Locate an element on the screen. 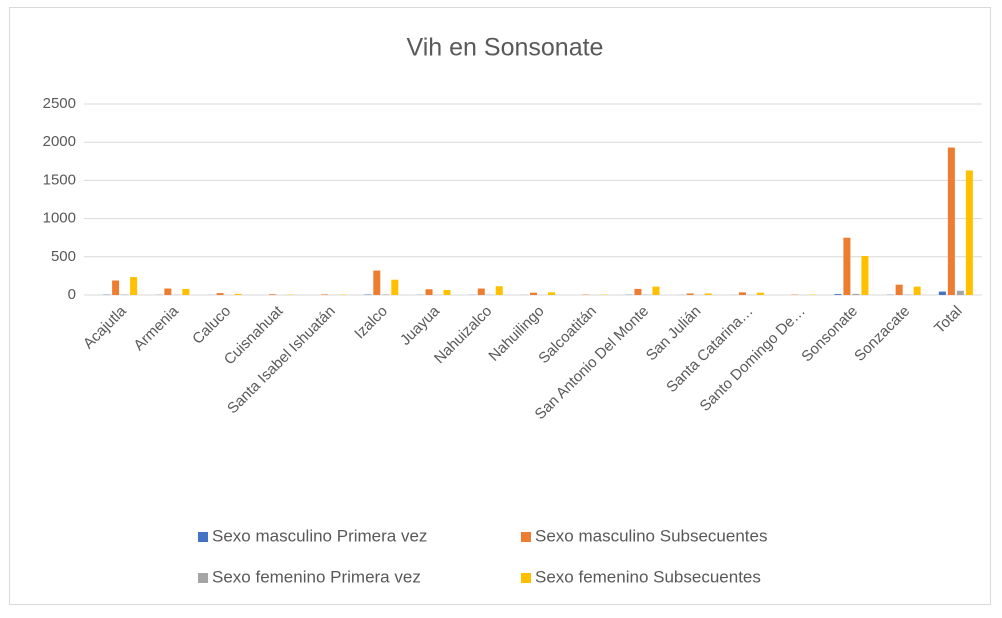 The width and height of the screenshot is (1002, 618). y-tick-label: 1500 is located at coordinates (59, 179).